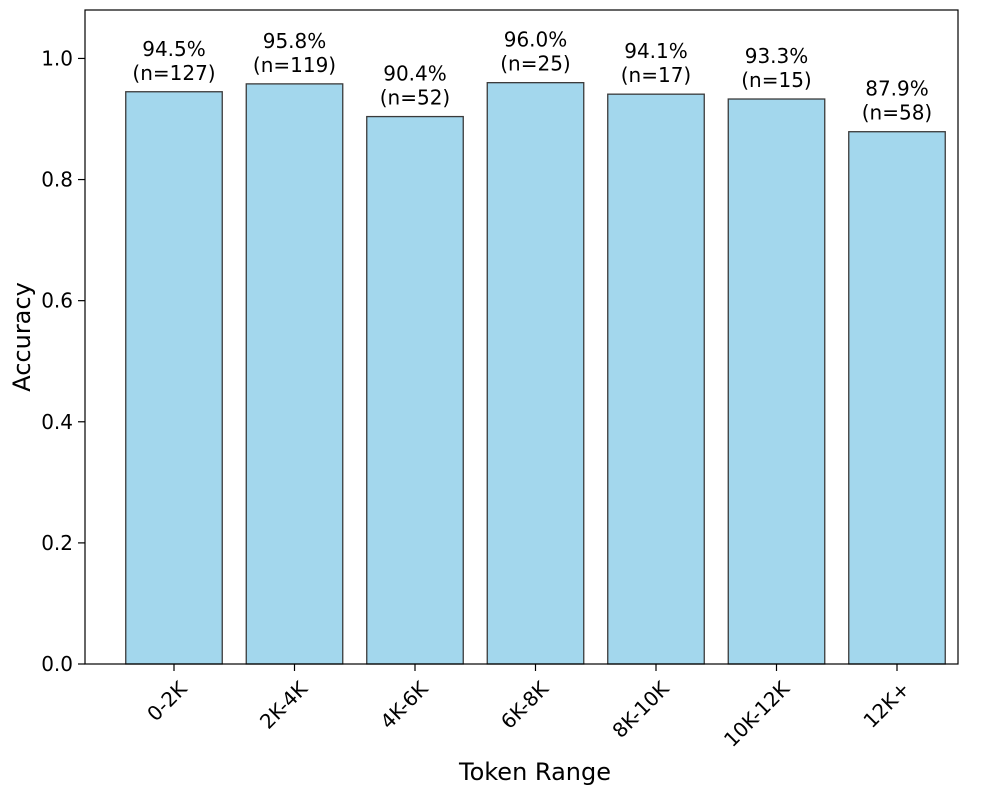  I want to click on bar-value-label: 93.3%, so click(777, 56).